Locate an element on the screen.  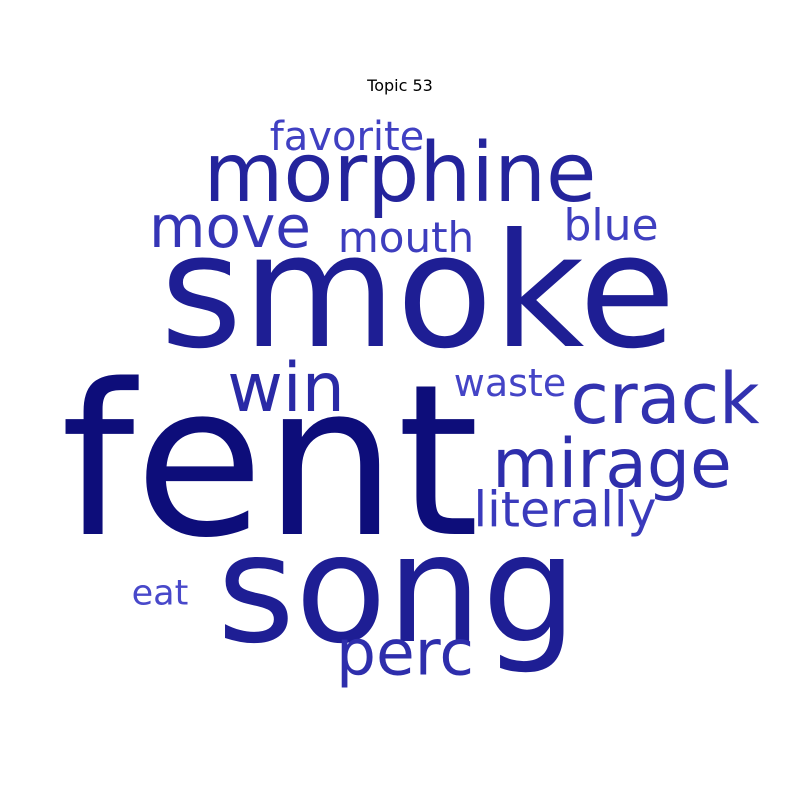
word-smoke: smoke is located at coordinates (418, 292).